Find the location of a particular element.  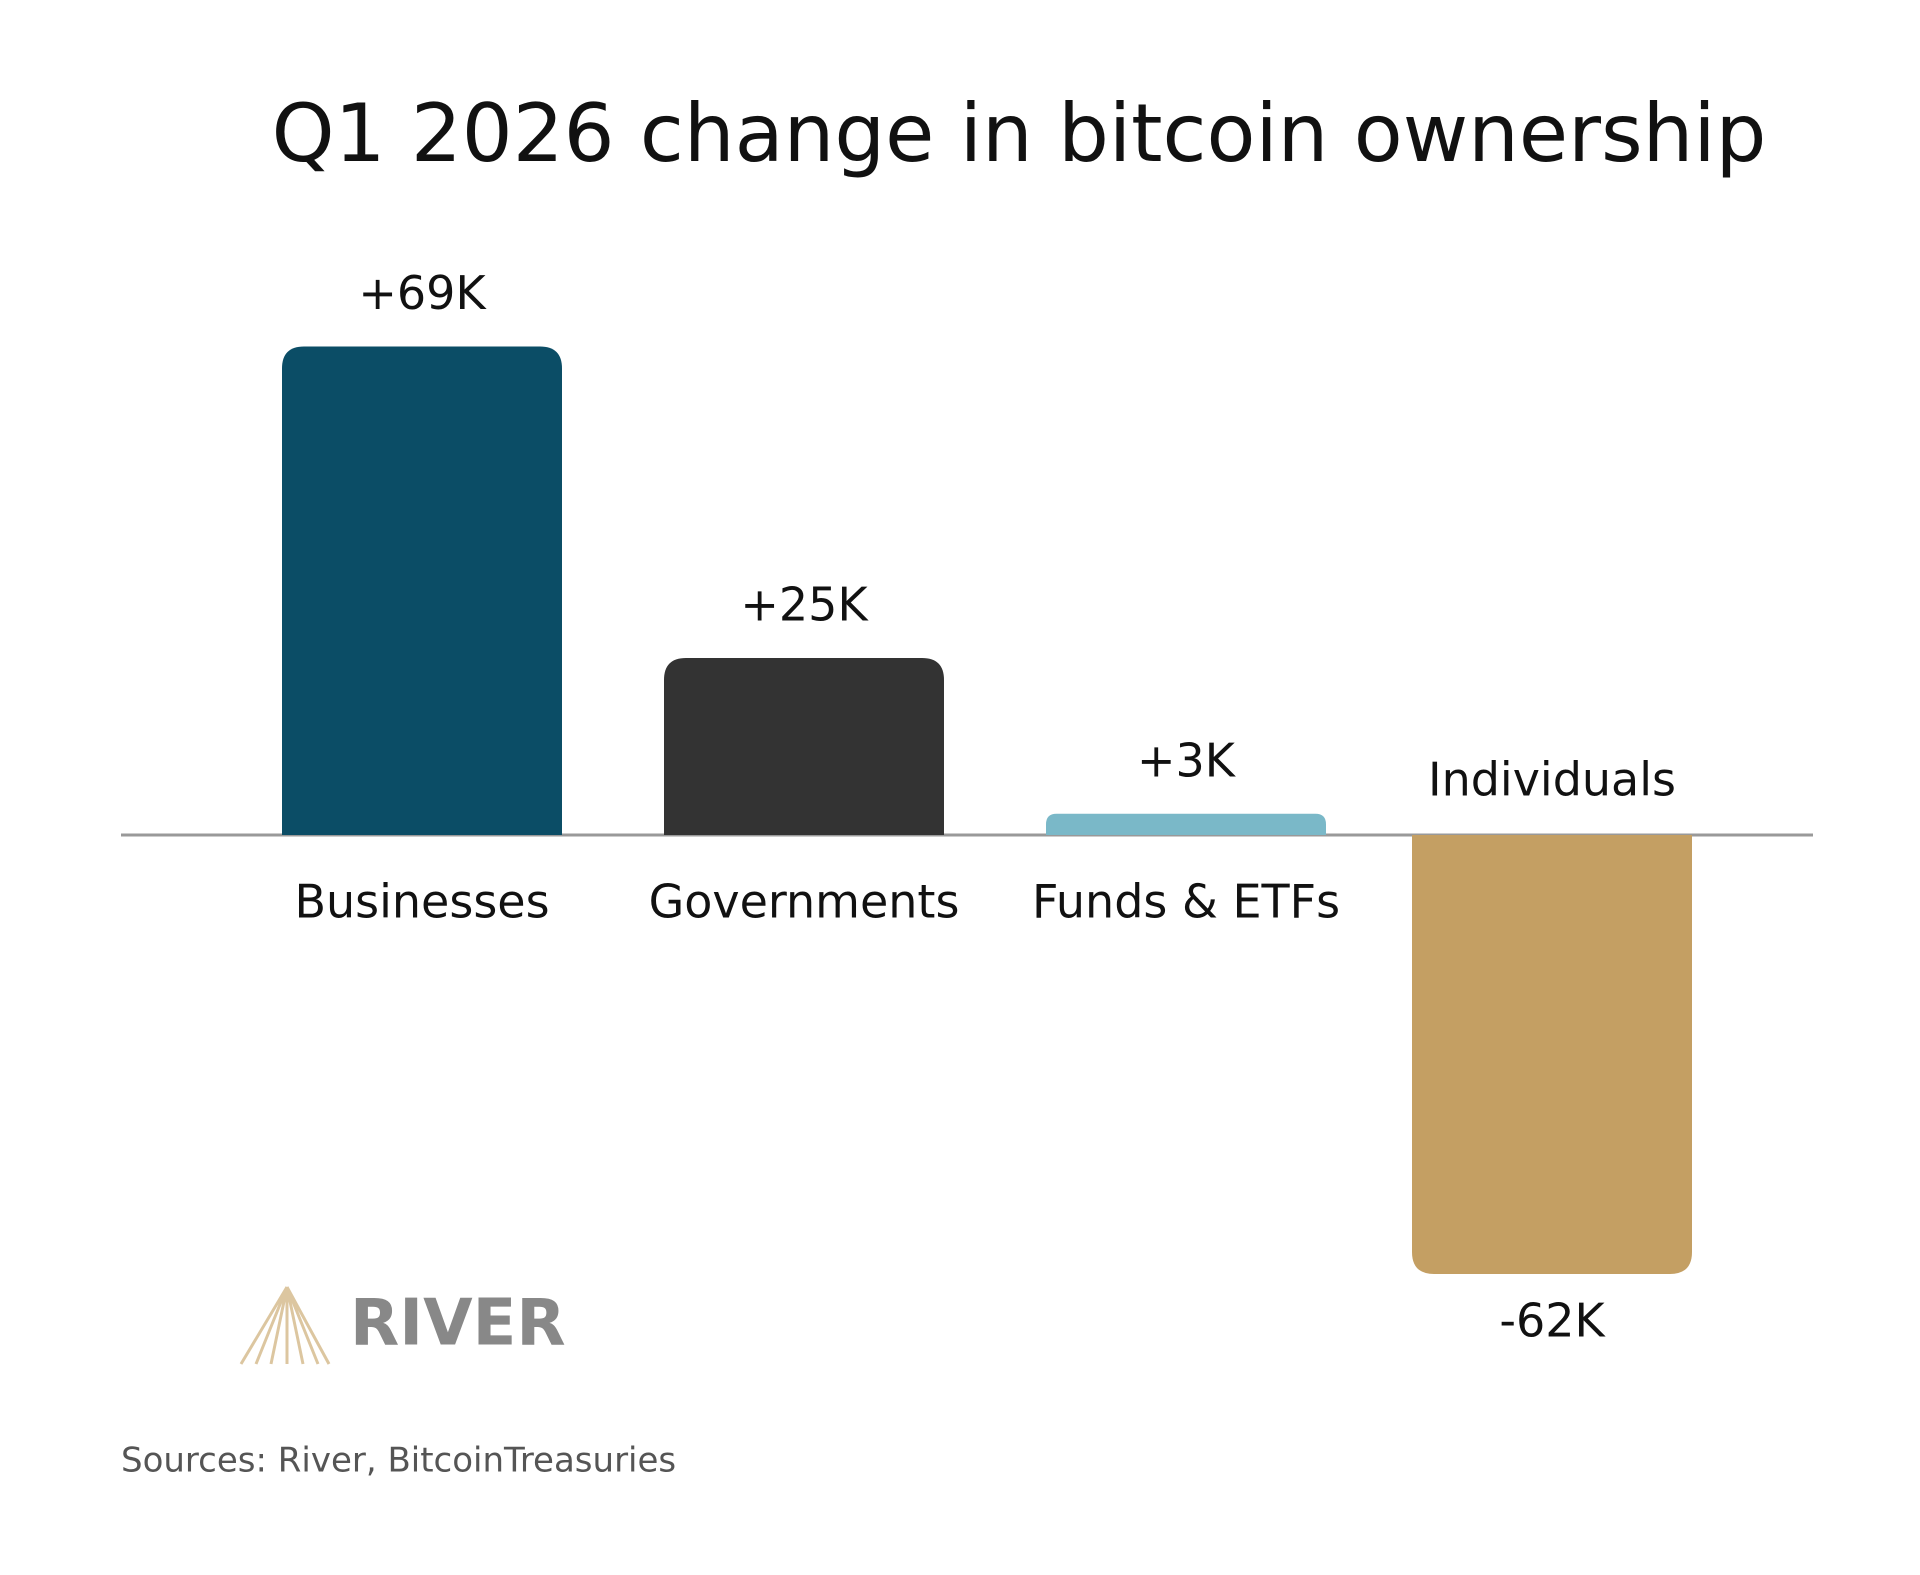

chart-title: Q1 2026 change in bitcoin ownership is located at coordinates (1019, 133).